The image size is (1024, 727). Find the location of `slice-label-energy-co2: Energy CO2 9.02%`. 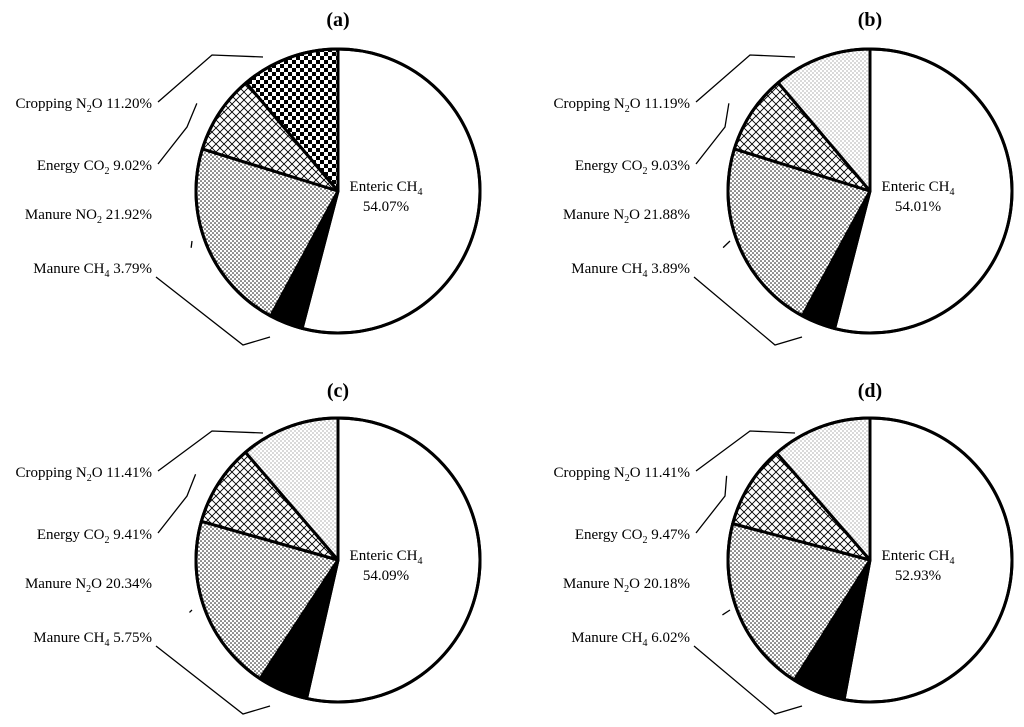

slice-label-energy-co2: Energy CO2 9.02% is located at coordinates (94, 167).